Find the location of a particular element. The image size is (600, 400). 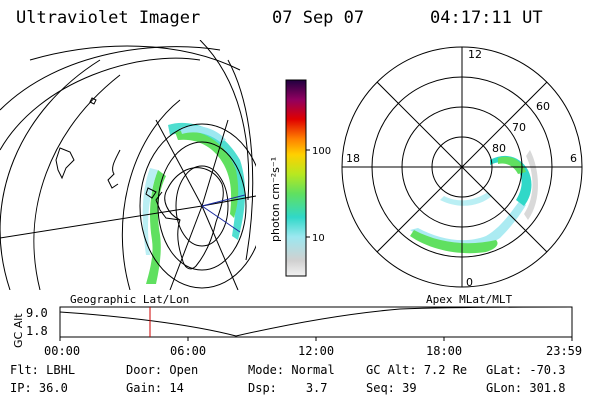

mlt-label-12: 12 is located at coordinates (475, 54).